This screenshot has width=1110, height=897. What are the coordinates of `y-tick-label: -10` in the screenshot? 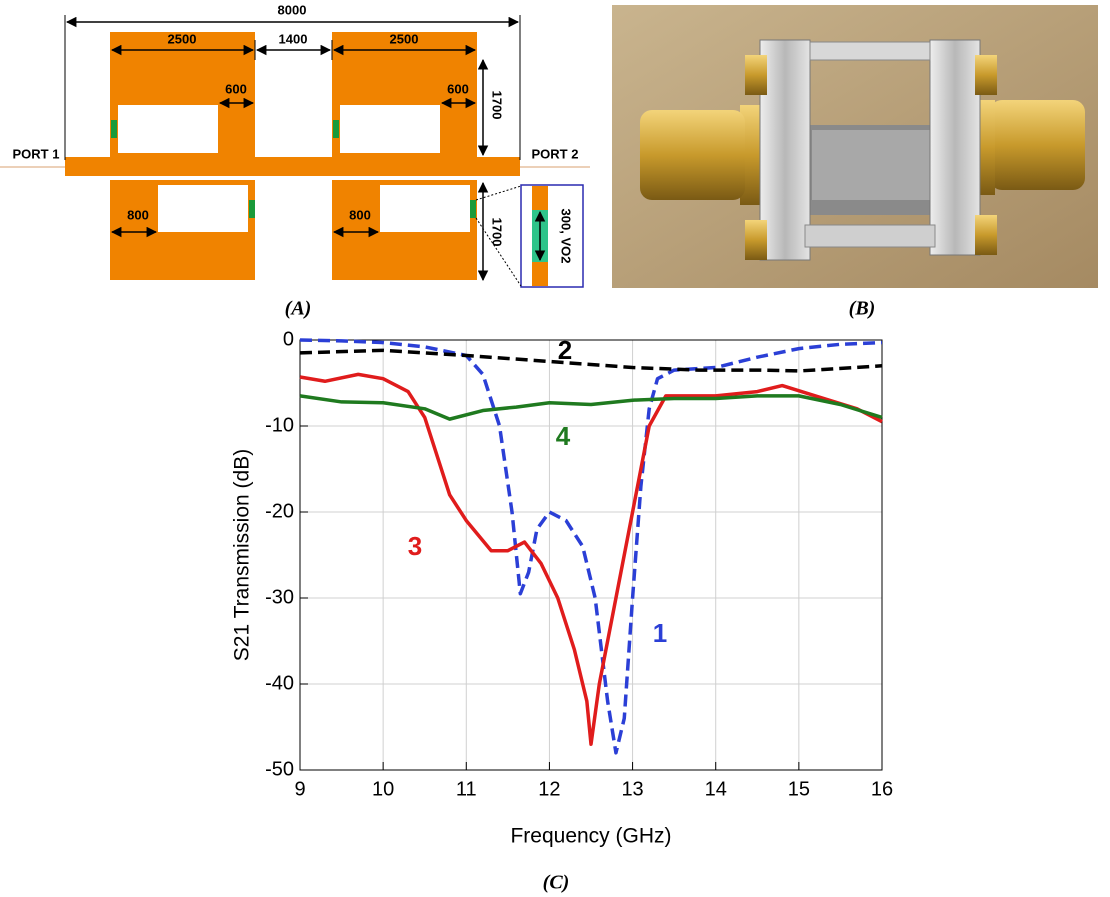 It's located at (279, 425).